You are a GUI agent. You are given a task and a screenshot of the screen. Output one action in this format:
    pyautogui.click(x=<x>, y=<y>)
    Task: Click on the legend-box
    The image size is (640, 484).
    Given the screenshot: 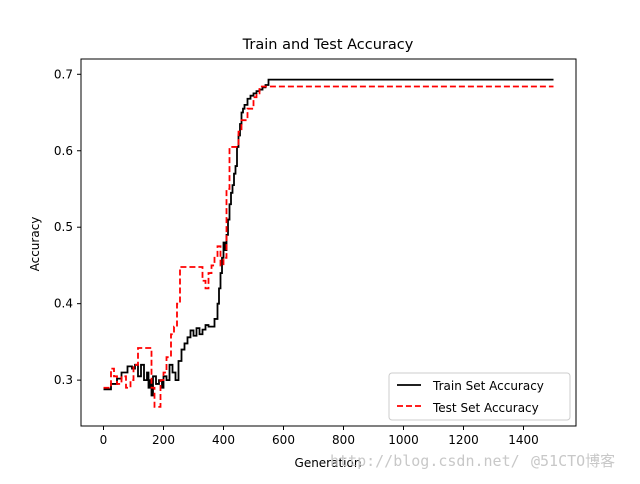 What is the action you would take?
    pyautogui.click(x=479, y=396)
    